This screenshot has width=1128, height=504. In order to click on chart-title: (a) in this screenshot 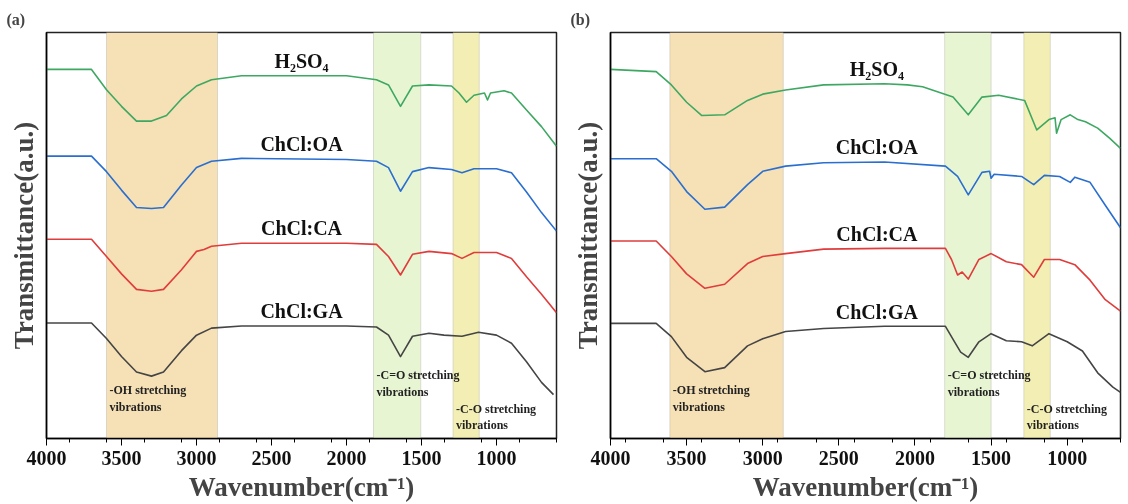, I will do `click(16, 19)`.